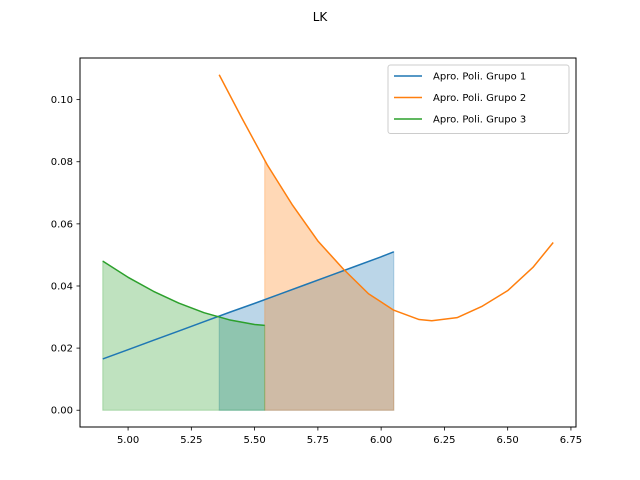 The width and height of the screenshot is (640, 480). I want to click on x-tick-label: 5.00, so click(128, 440).